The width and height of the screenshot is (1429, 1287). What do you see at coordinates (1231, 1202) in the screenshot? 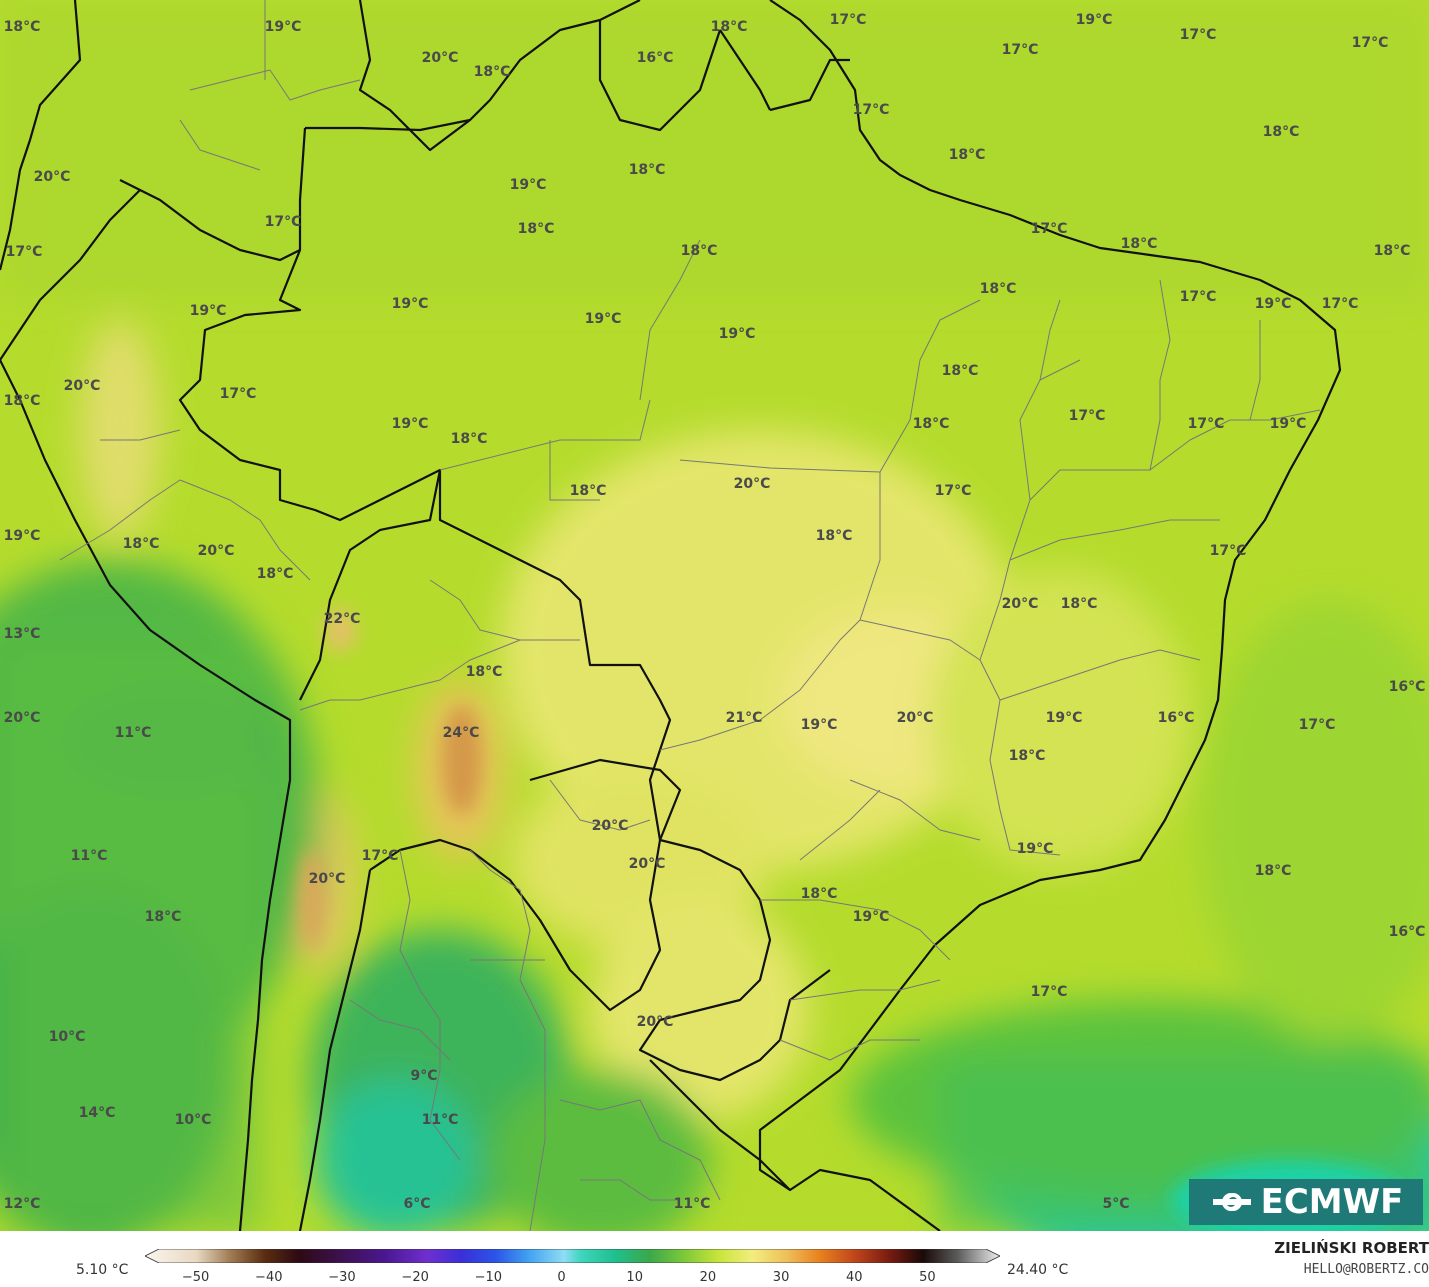
I see `ecmwf-logo-icon` at bounding box center [1231, 1202].